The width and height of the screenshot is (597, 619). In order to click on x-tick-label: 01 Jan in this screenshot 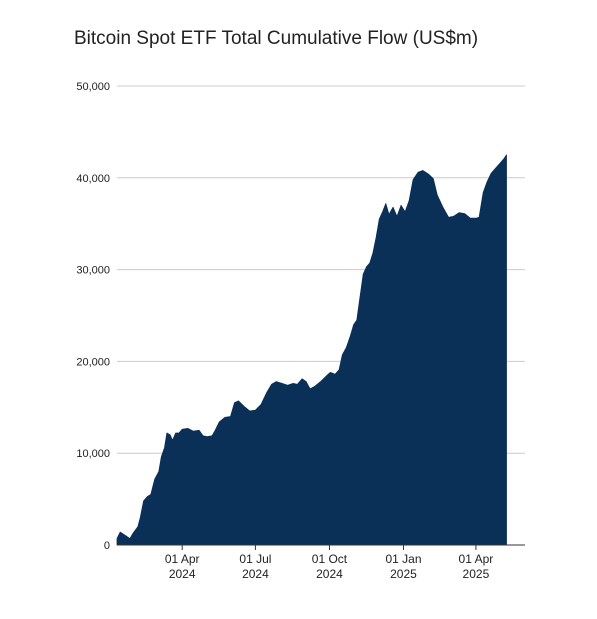, I will do `click(403, 559)`.